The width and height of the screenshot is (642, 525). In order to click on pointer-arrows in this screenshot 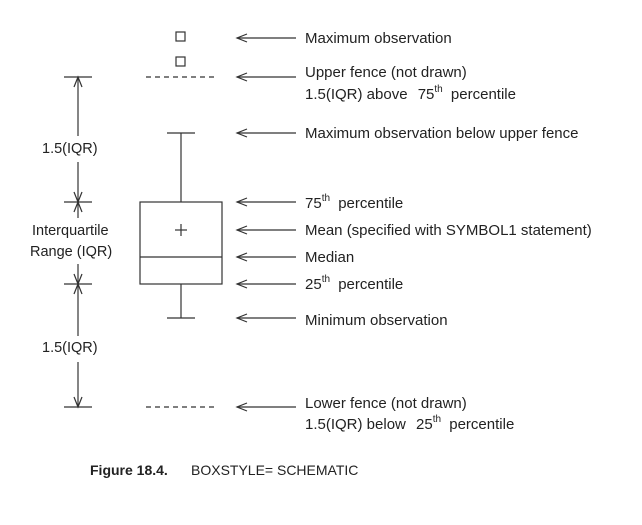, I will do `click(265, 222)`.